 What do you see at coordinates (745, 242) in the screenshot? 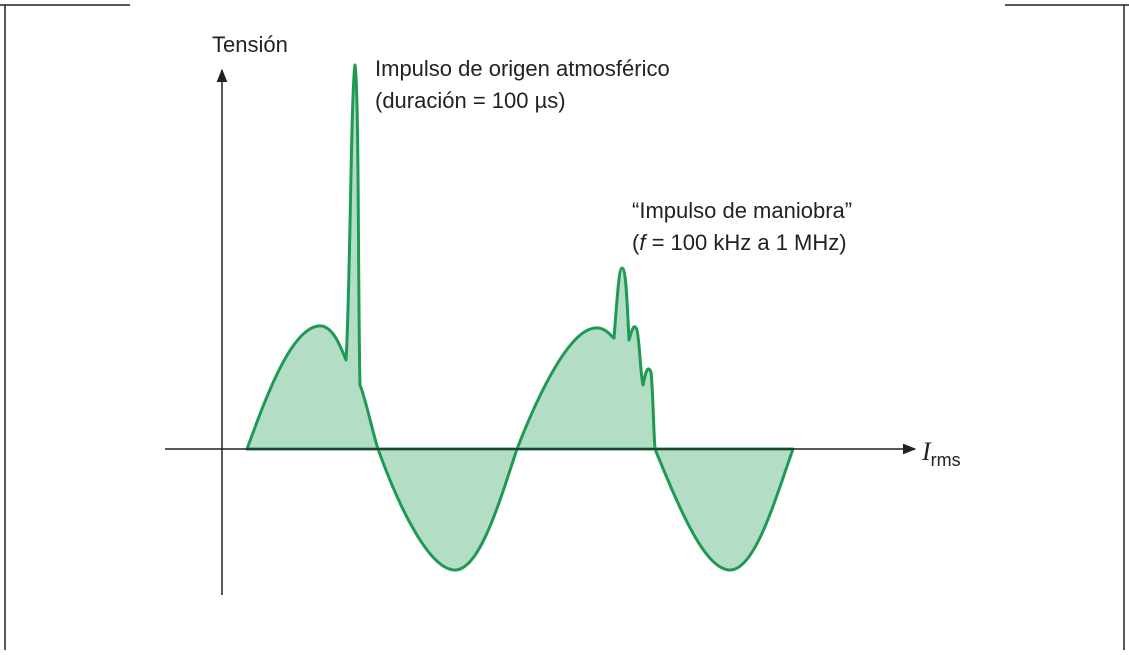
I see `text: = 100 kHz a 1 MHz)` at bounding box center [745, 242].